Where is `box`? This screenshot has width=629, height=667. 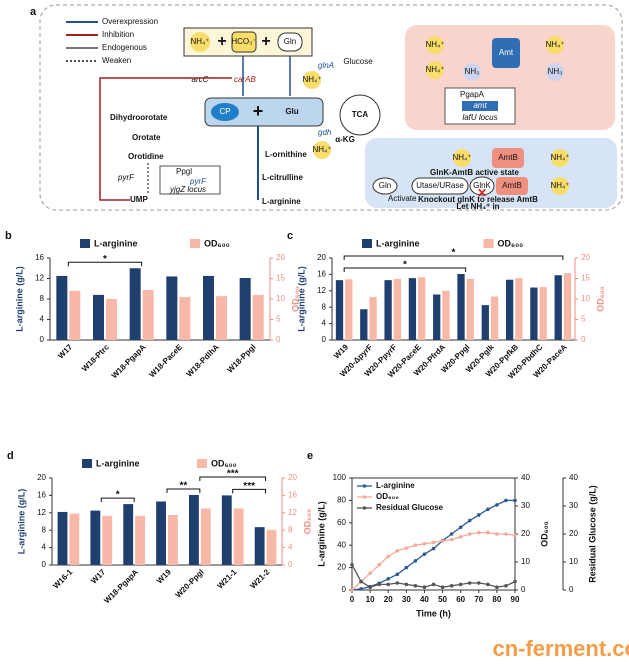
box is located at coordinates (190, 180).